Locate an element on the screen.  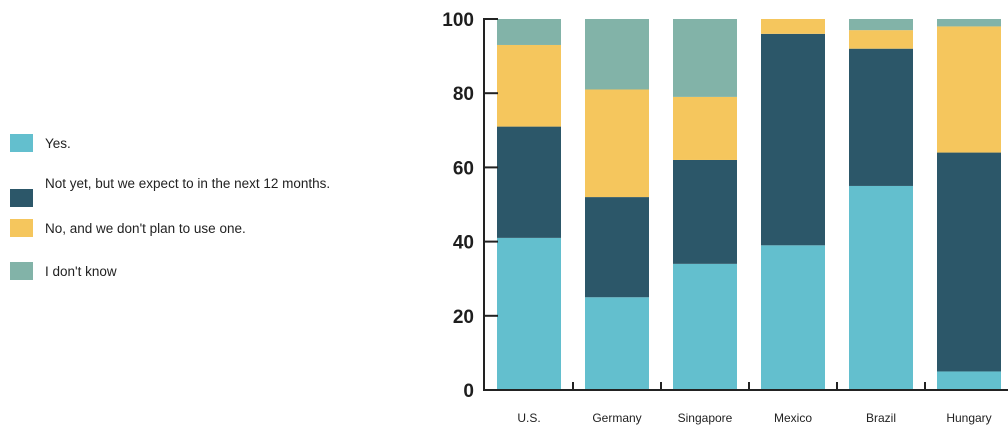
legend-swatch-no is located at coordinates (21, 228).